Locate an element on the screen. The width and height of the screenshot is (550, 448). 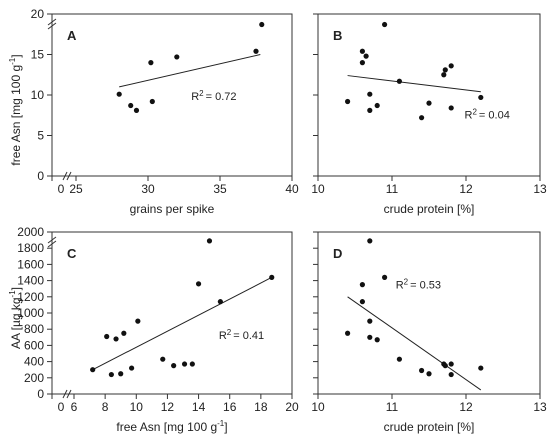
y-tick-label: 15 is located at coordinates (38, 55).